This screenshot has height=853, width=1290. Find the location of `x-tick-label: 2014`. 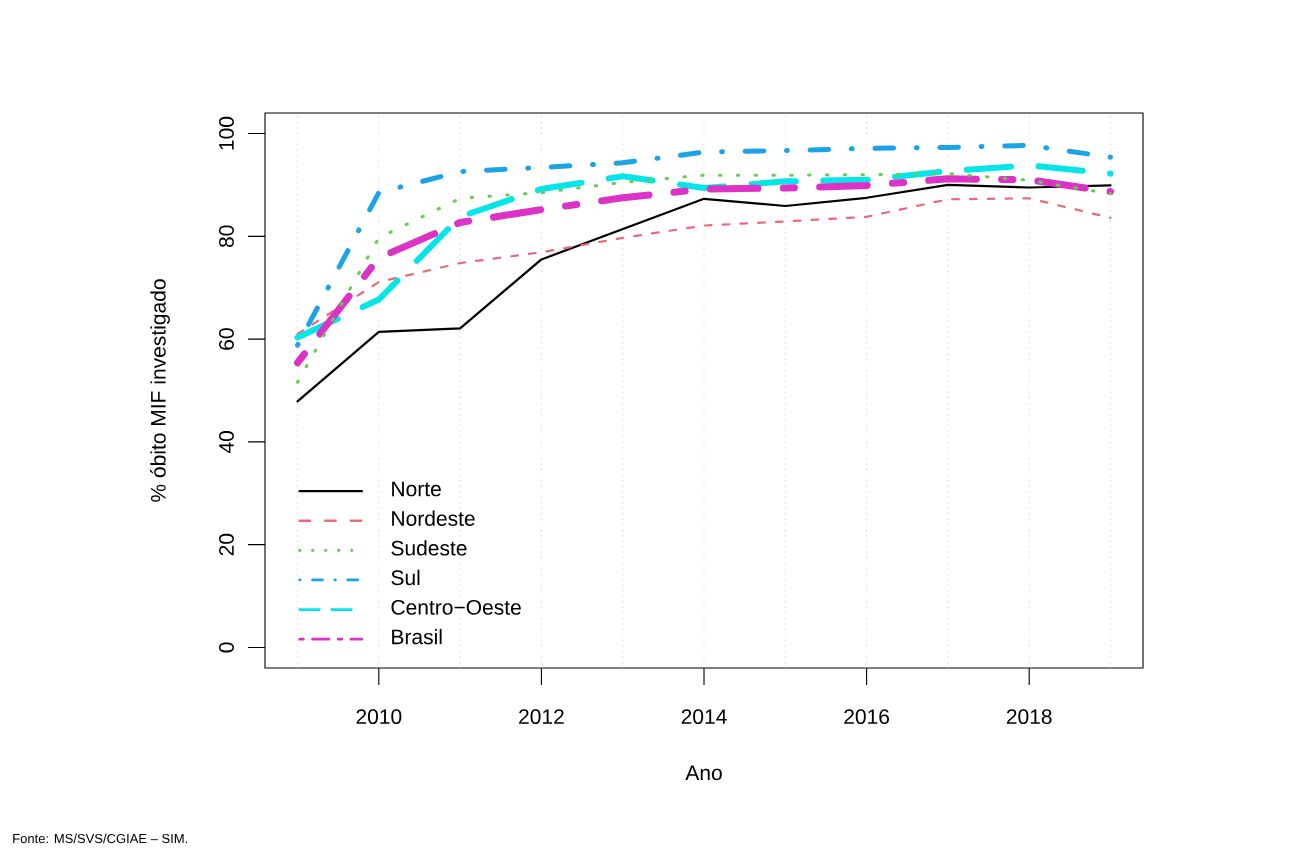

x-tick-label: 2014 is located at coordinates (704, 717).